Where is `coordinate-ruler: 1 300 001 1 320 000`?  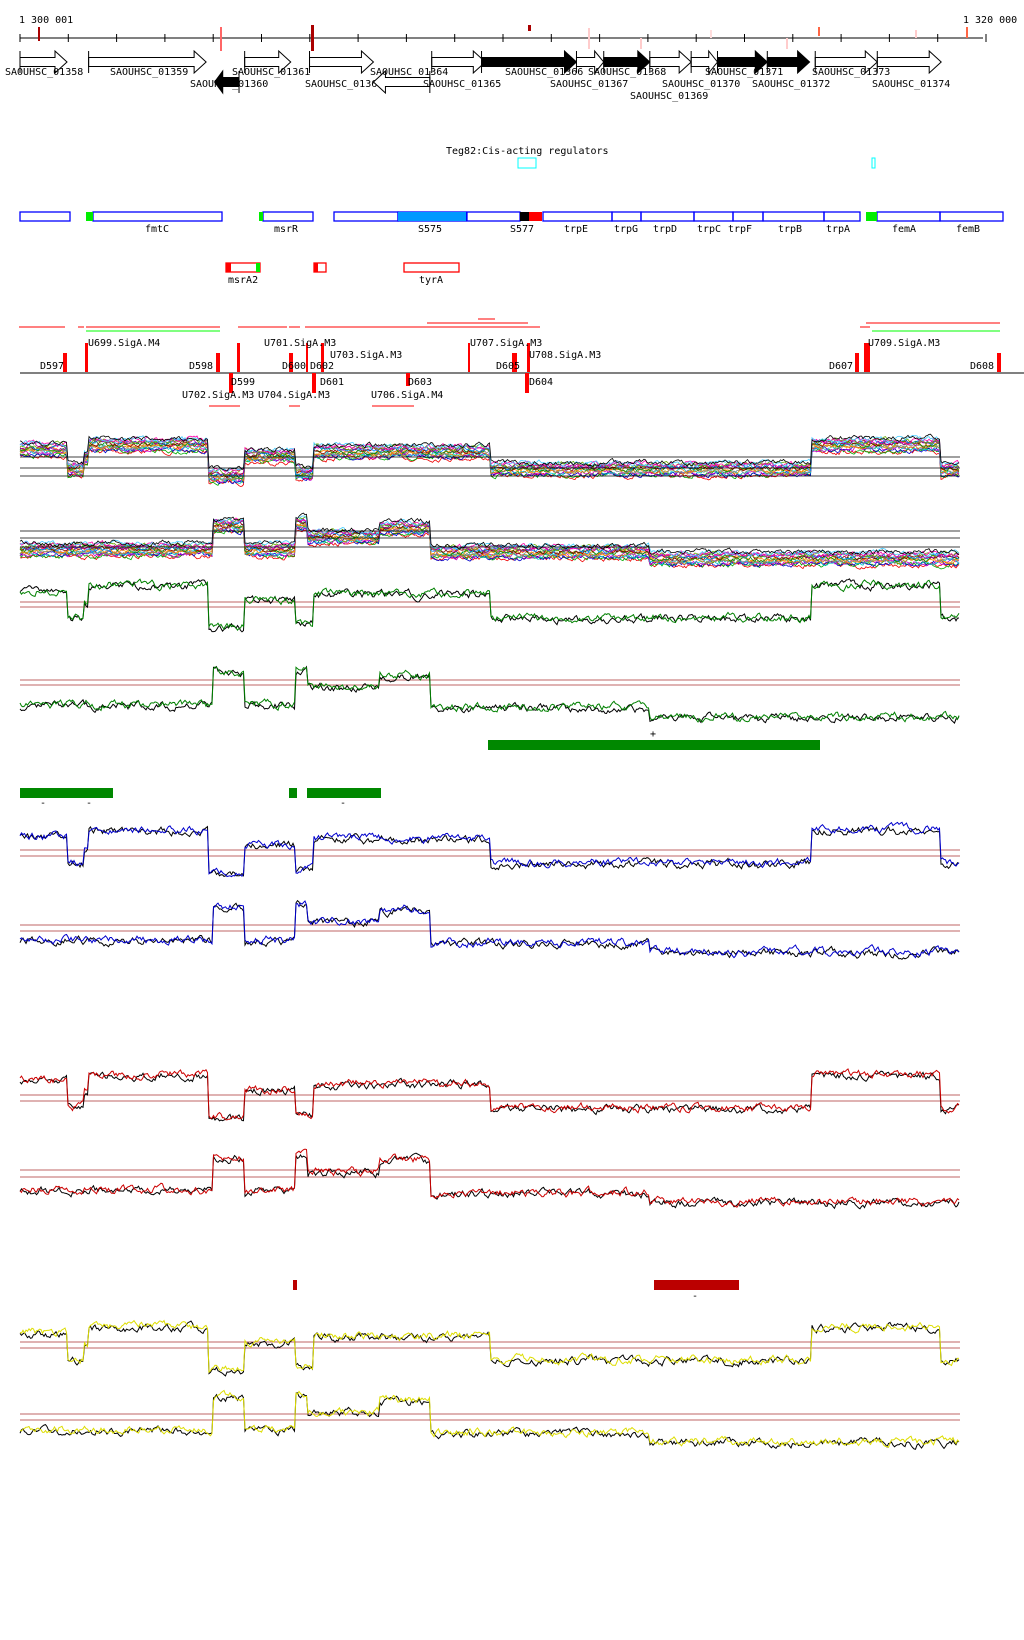
coordinate-ruler: 1 300 001 1 320 000 is located at coordinates (518, 33).